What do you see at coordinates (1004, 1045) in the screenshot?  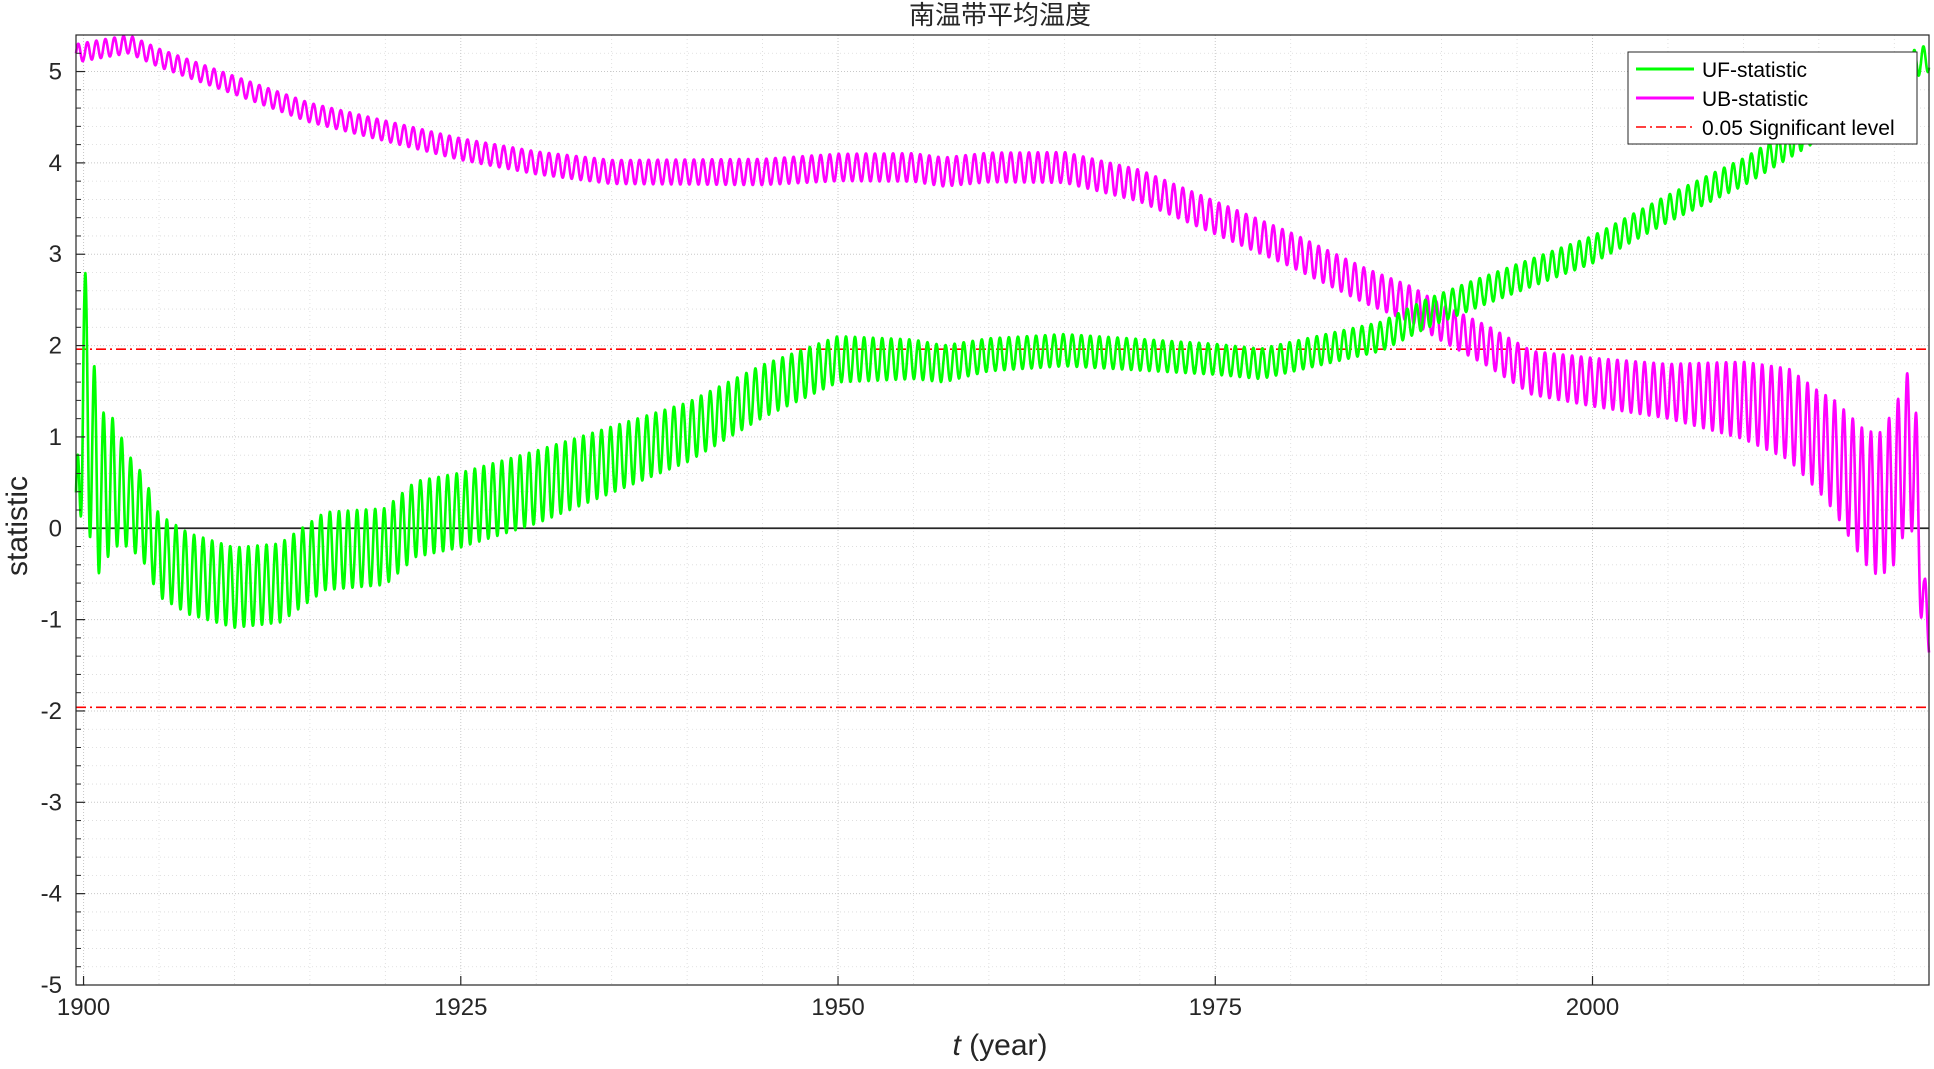 I see `x-axis-label-text: (year)` at bounding box center [1004, 1045].